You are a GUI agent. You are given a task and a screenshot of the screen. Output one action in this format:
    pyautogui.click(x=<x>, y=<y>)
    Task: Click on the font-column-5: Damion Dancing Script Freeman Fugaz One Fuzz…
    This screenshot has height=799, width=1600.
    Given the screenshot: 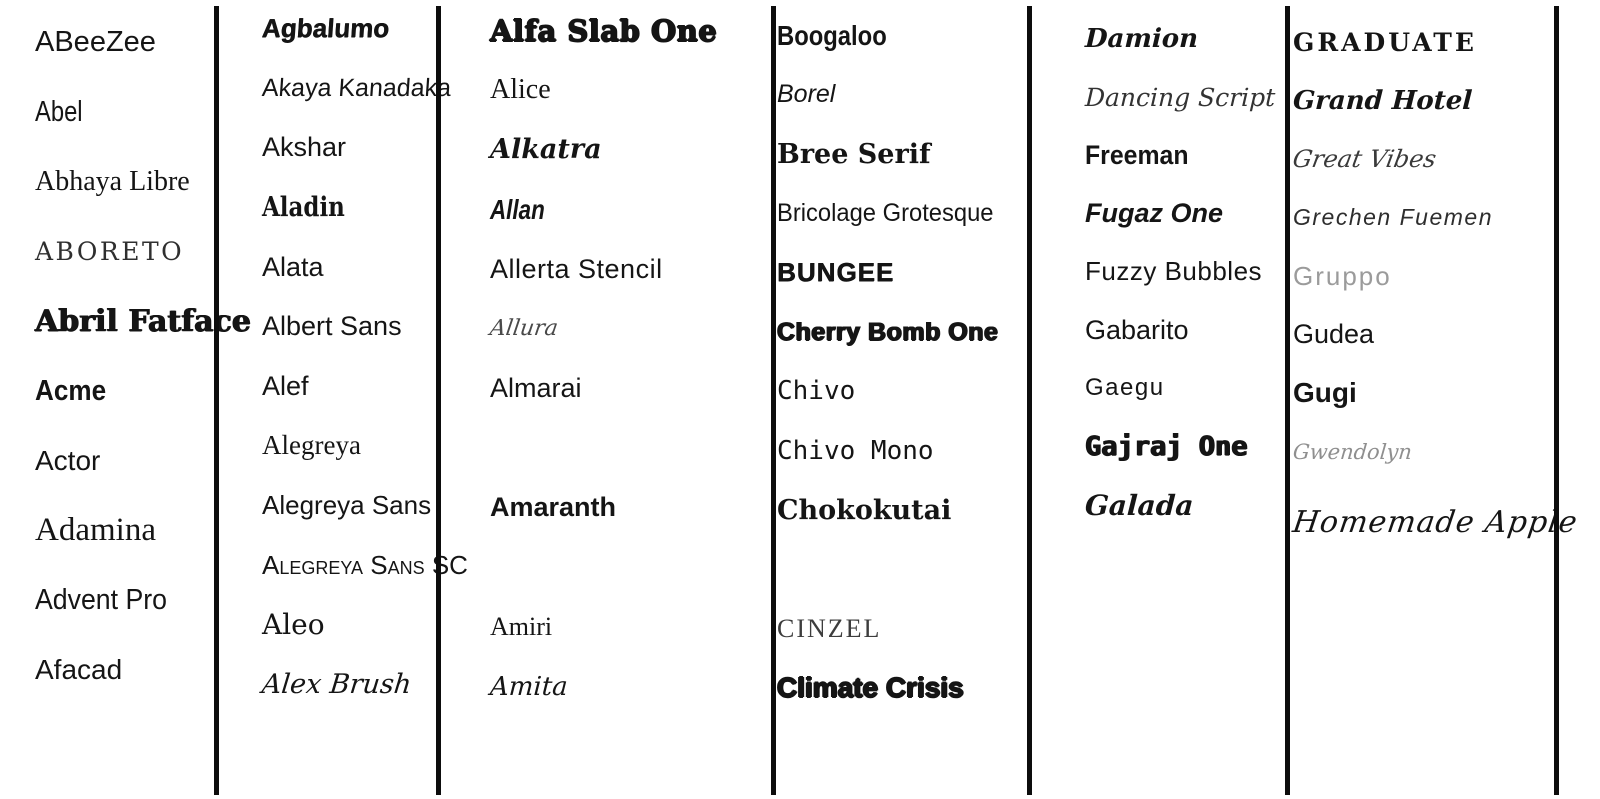 What is the action you would take?
    pyautogui.click(x=1182, y=272)
    